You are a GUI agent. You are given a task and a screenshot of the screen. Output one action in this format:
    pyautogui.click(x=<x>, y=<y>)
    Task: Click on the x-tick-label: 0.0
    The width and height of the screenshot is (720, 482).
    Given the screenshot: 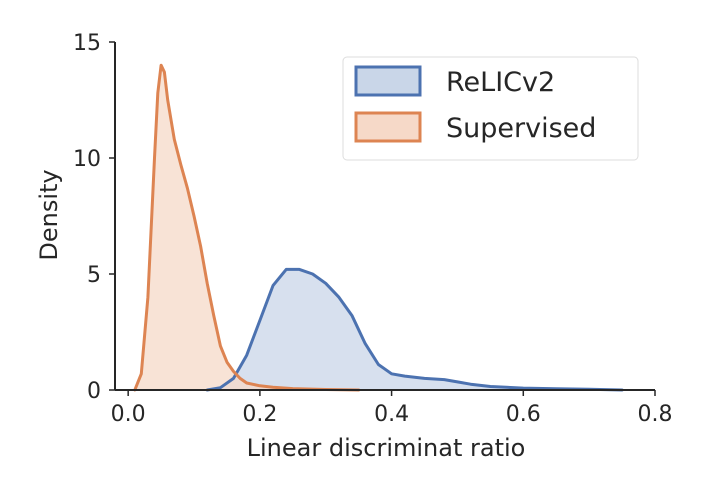 What is the action you would take?
    pyautogui.click(x=128, y=414)
    